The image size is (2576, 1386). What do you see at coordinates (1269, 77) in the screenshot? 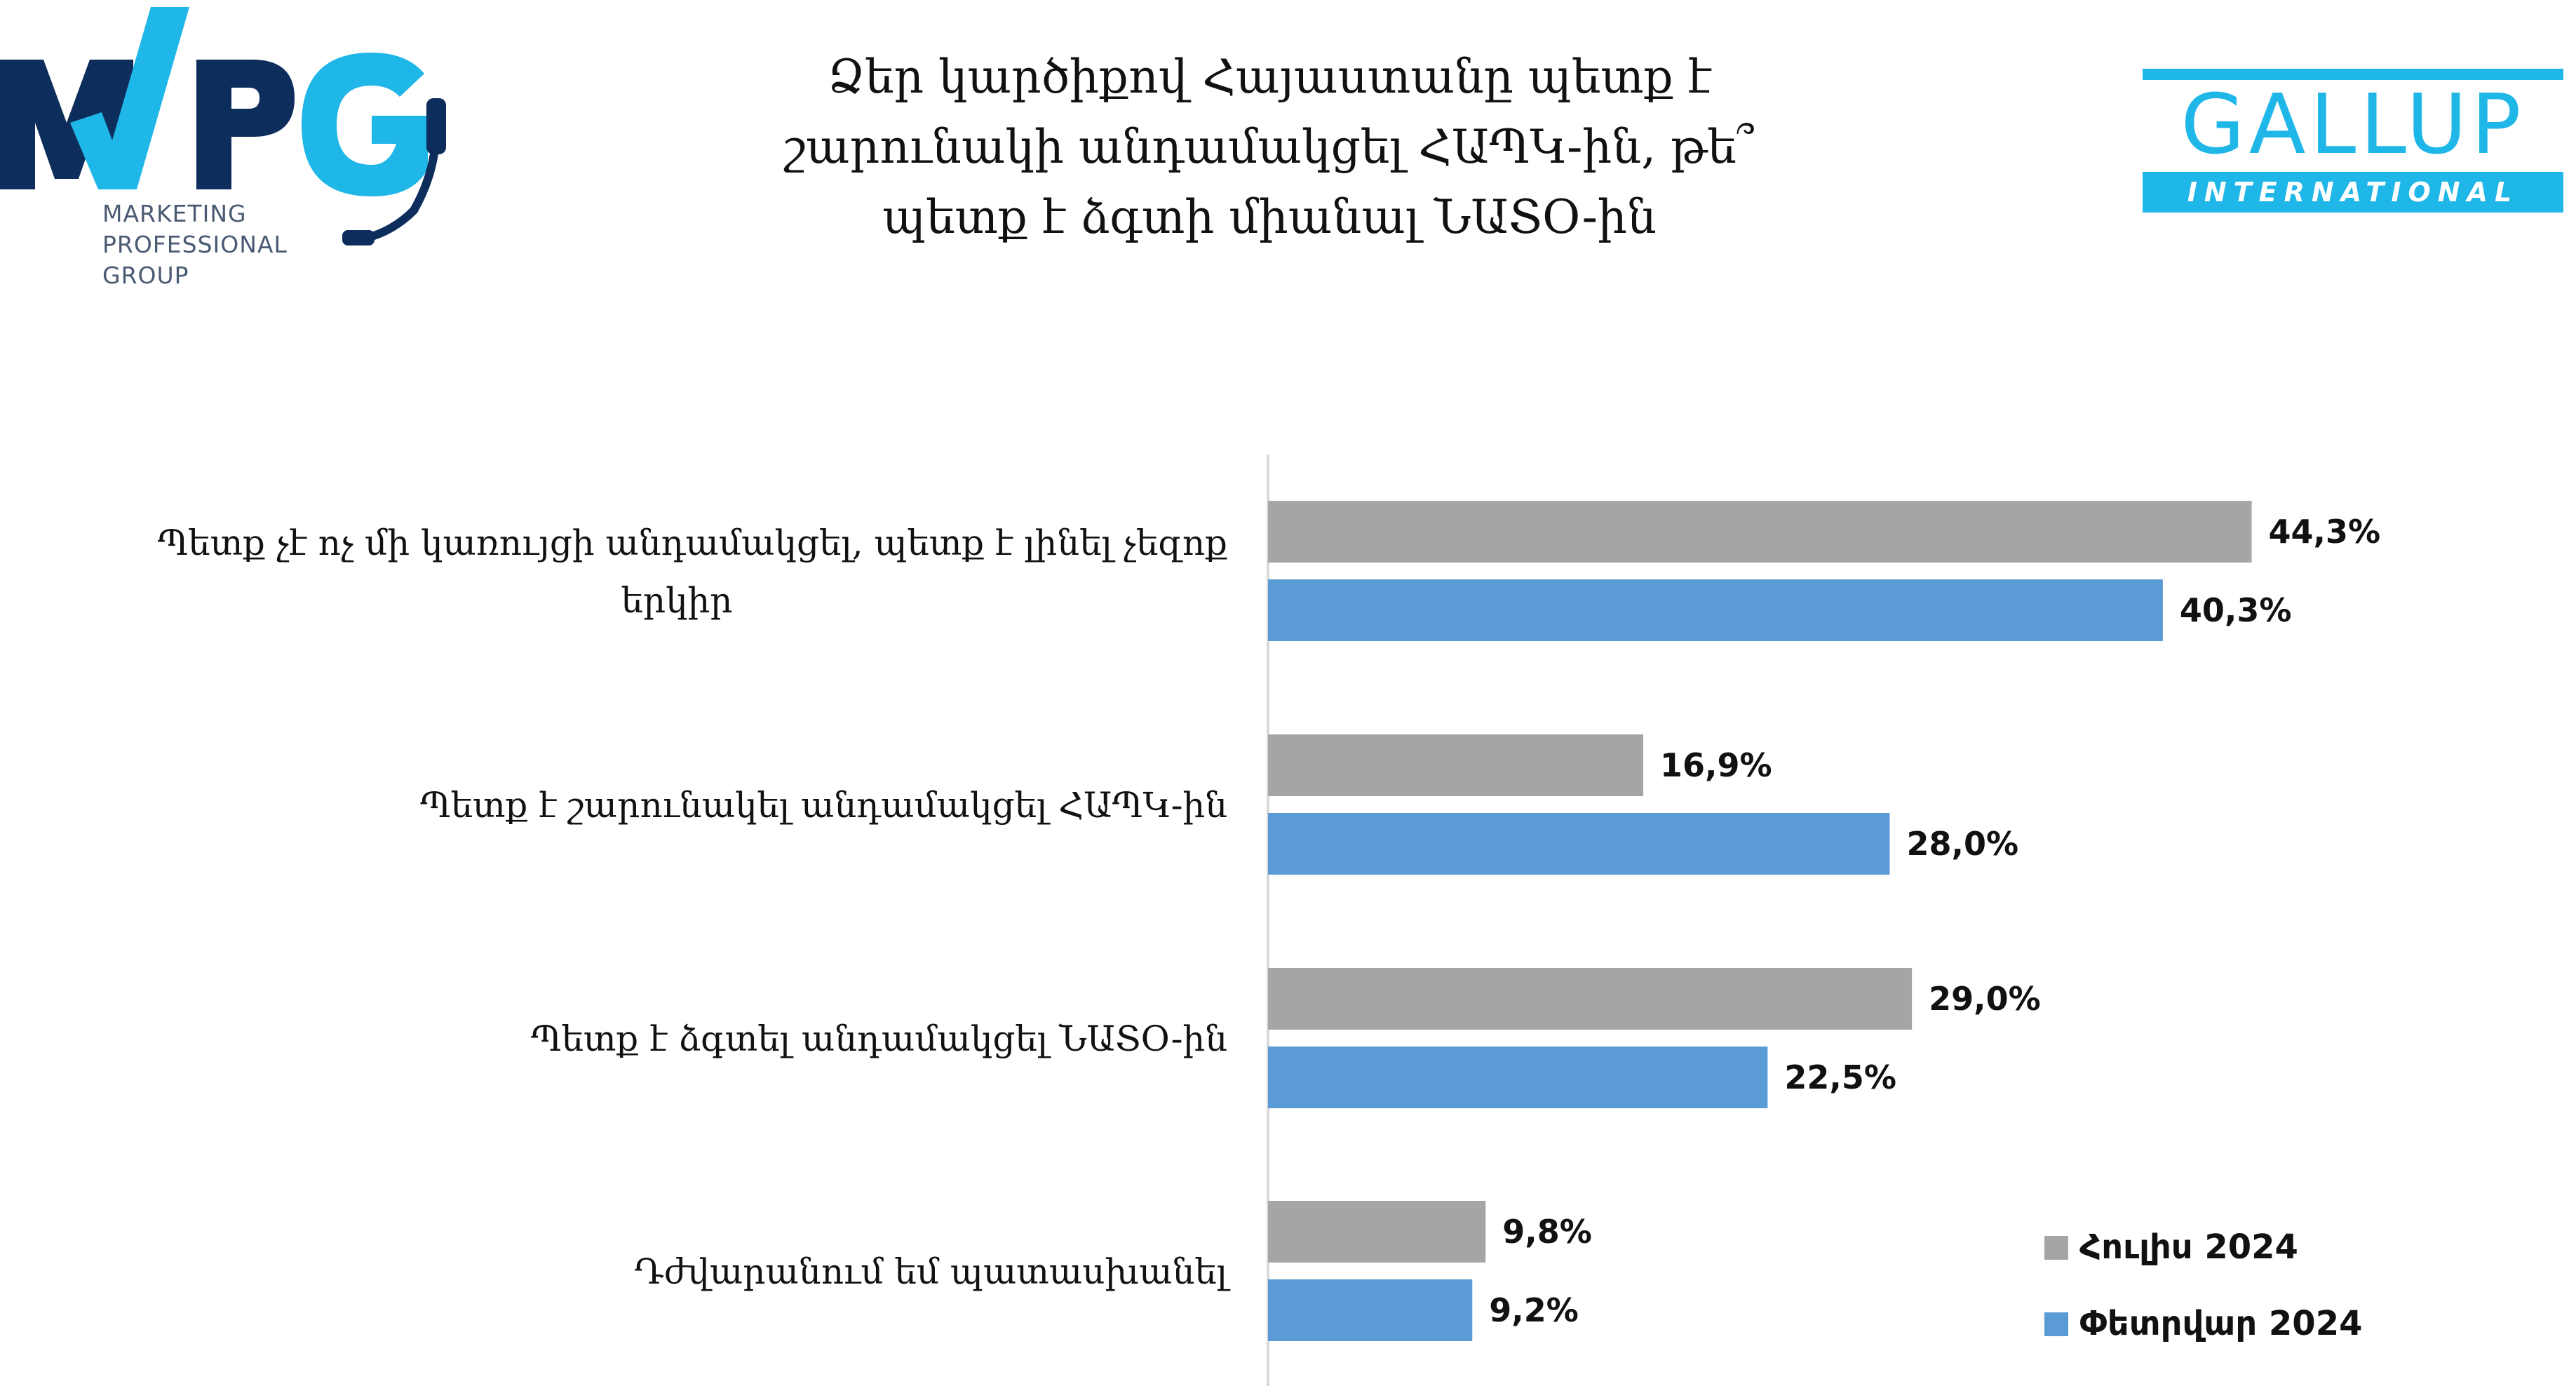
I see `chart-title-line: Ձեր կարծիքով Հայաստանը պետք է` at bounding box center [1269, 77].